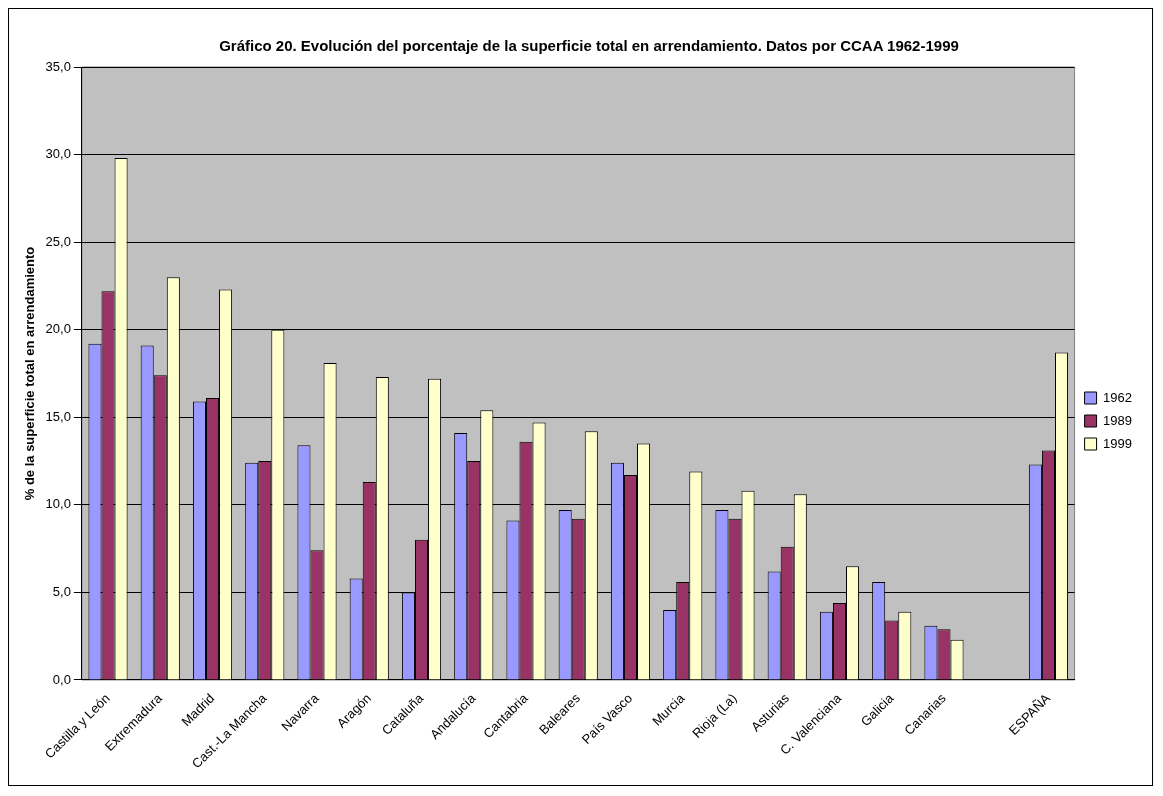 The height and width of the screenshot is (796, 1163). I want to click on y-tick-label: 10,0, so click(58, 504).